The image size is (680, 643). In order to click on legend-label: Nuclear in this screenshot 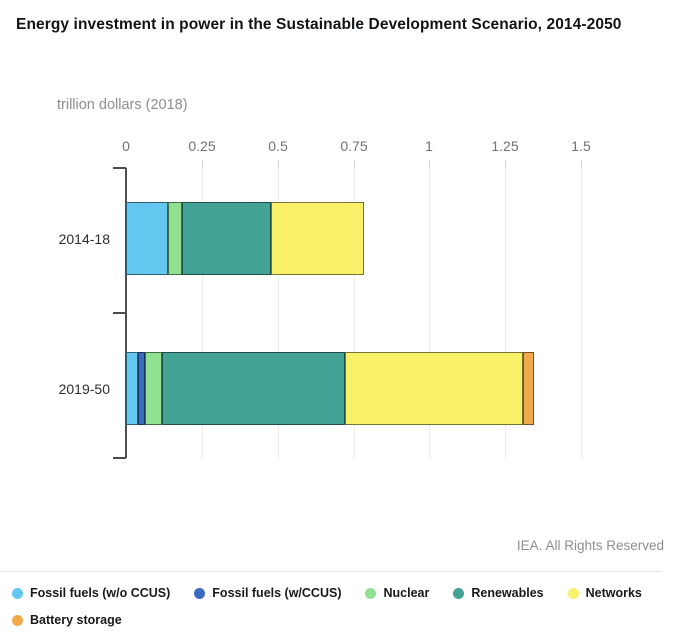, I will do `click(406, 593)`.